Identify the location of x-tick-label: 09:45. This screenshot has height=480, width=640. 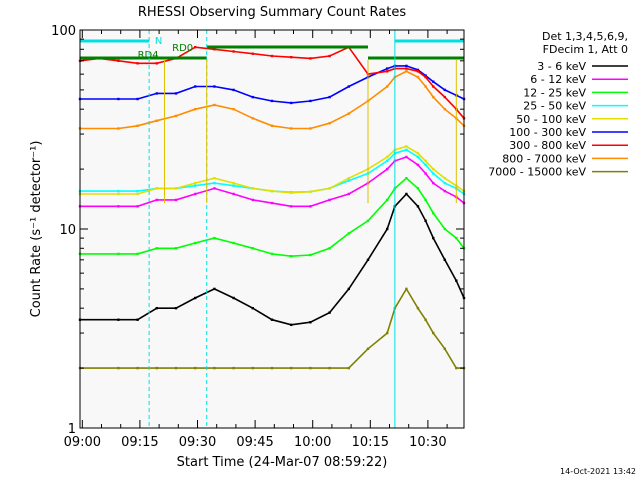
(254, 442).